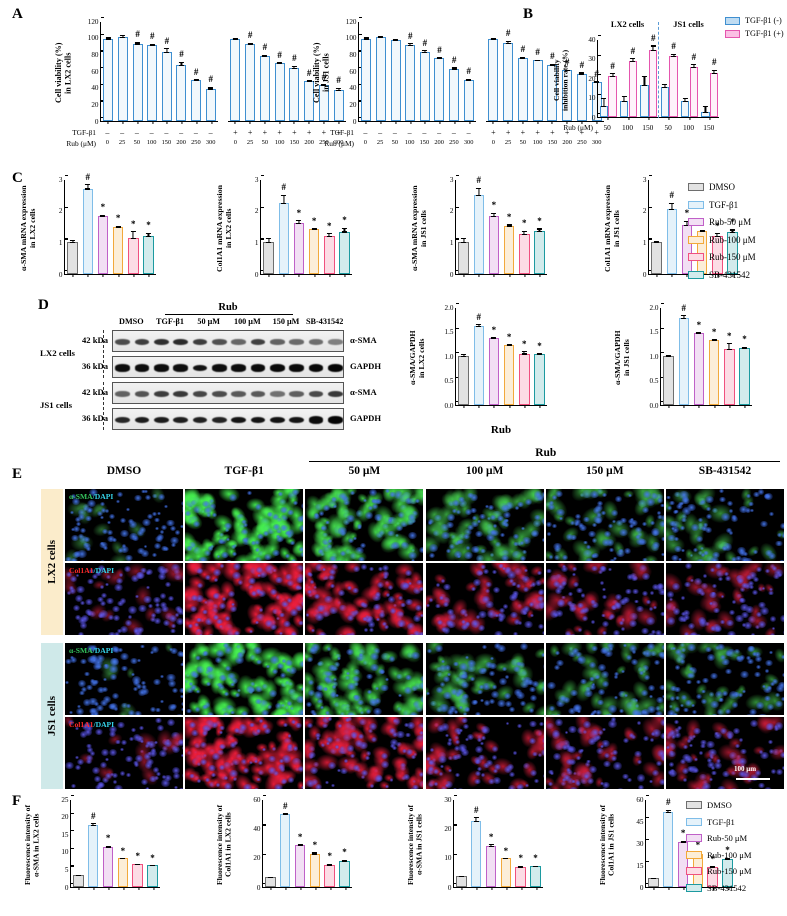  Describe the element at coordinates (96, 21) in the screenshot. I see `y-tick-label: 120` at that location.